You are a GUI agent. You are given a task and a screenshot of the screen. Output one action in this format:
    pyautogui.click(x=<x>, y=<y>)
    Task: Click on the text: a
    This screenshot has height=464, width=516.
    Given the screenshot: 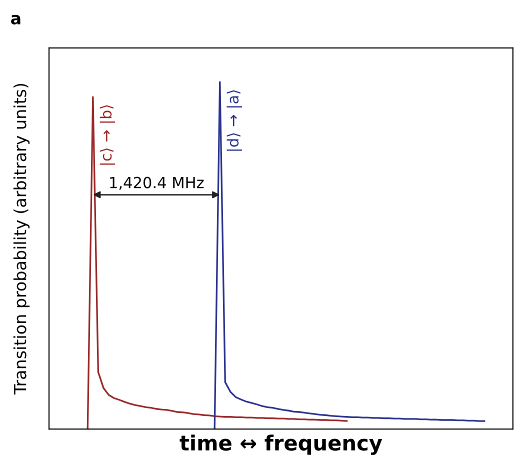 What is the action you would take?
    pyautogui.click(x=15, y=19)
    